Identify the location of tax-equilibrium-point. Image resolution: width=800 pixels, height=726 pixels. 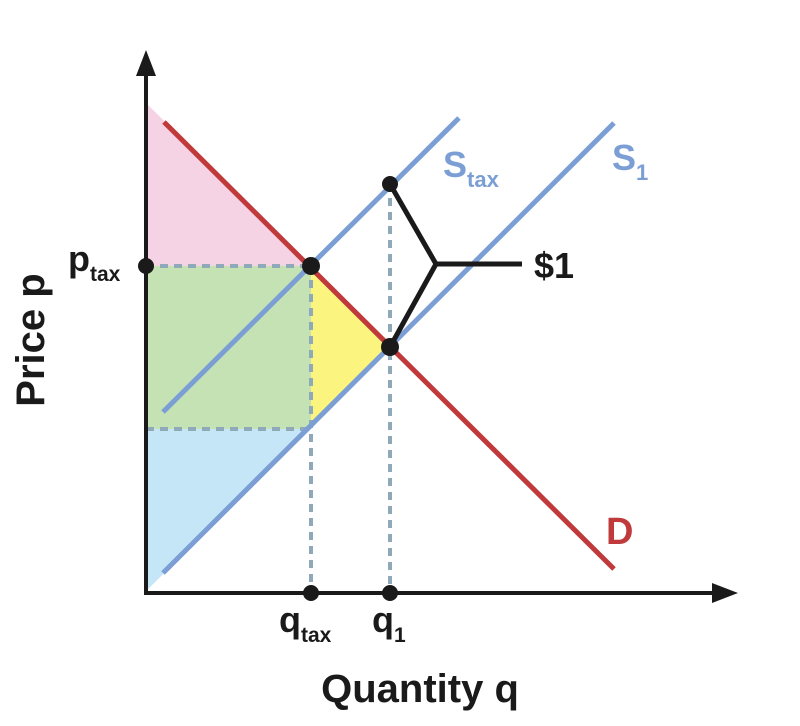
(311, 266).